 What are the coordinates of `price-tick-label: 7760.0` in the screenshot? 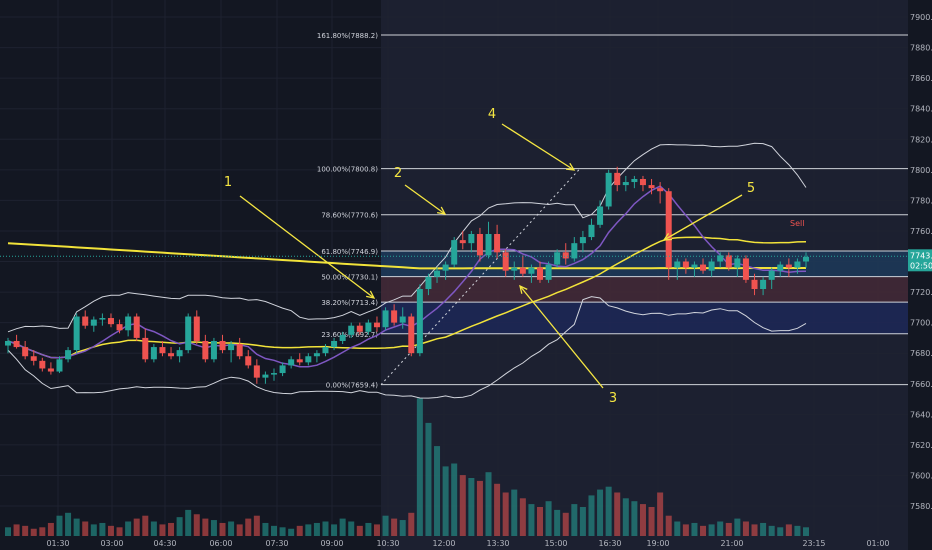 It's located at (921, 231).